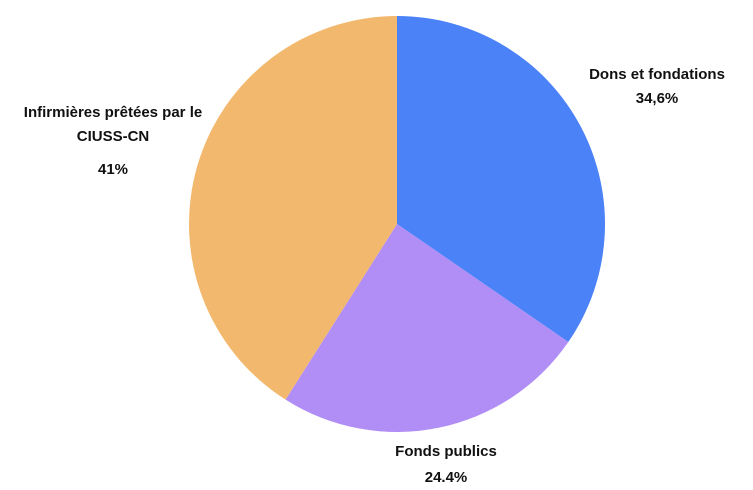 Image resolution: width=753 pixels, height=490 pixels. I want to click on slice-label: Infirmières prêtées par le CIUSS-CN, so click(113, 124).